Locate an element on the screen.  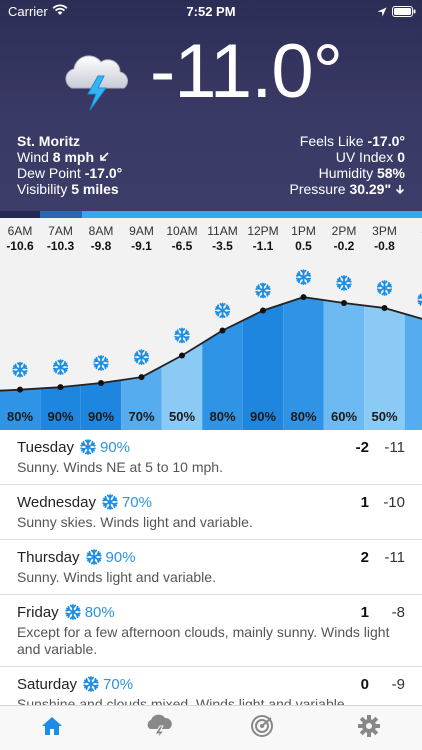
precip-label: 70% is located at coordinates (141, 416).